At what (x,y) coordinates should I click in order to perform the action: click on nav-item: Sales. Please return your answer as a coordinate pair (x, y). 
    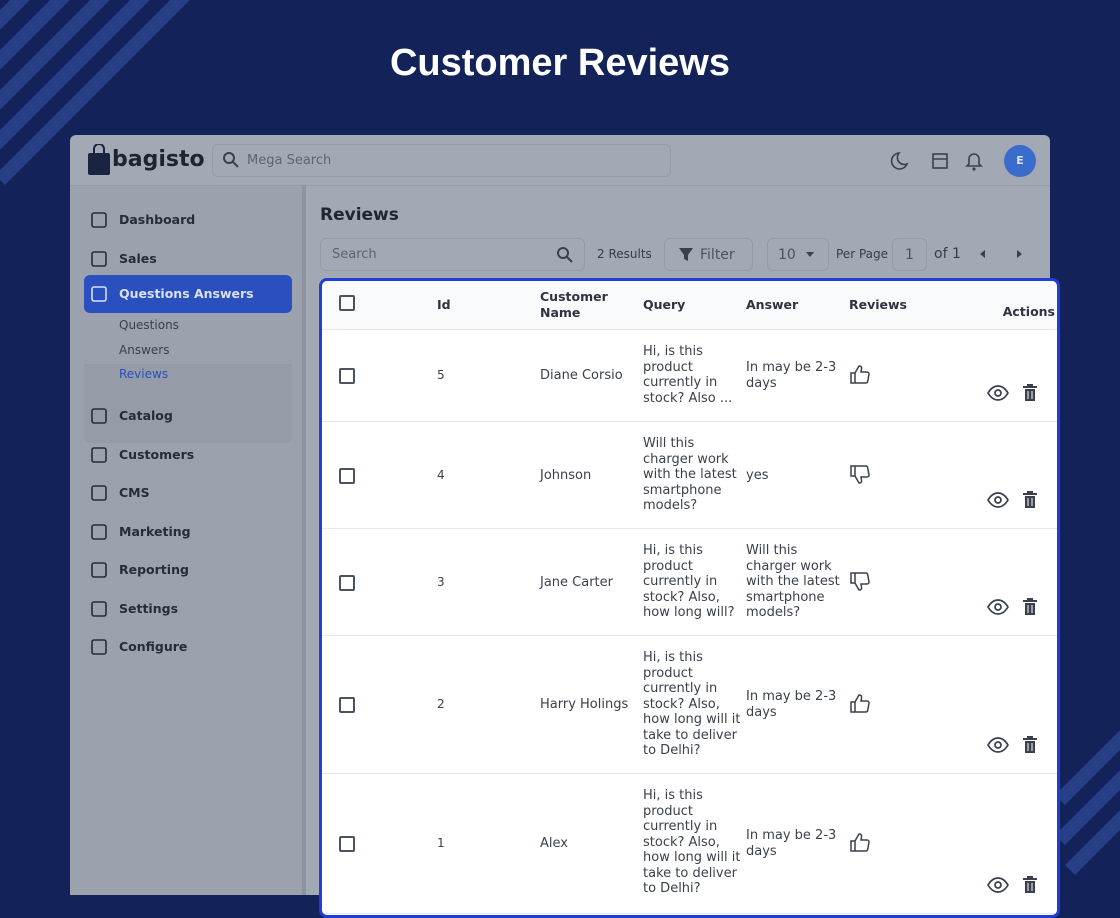
    Looking at the image, I should click on (138, 258).